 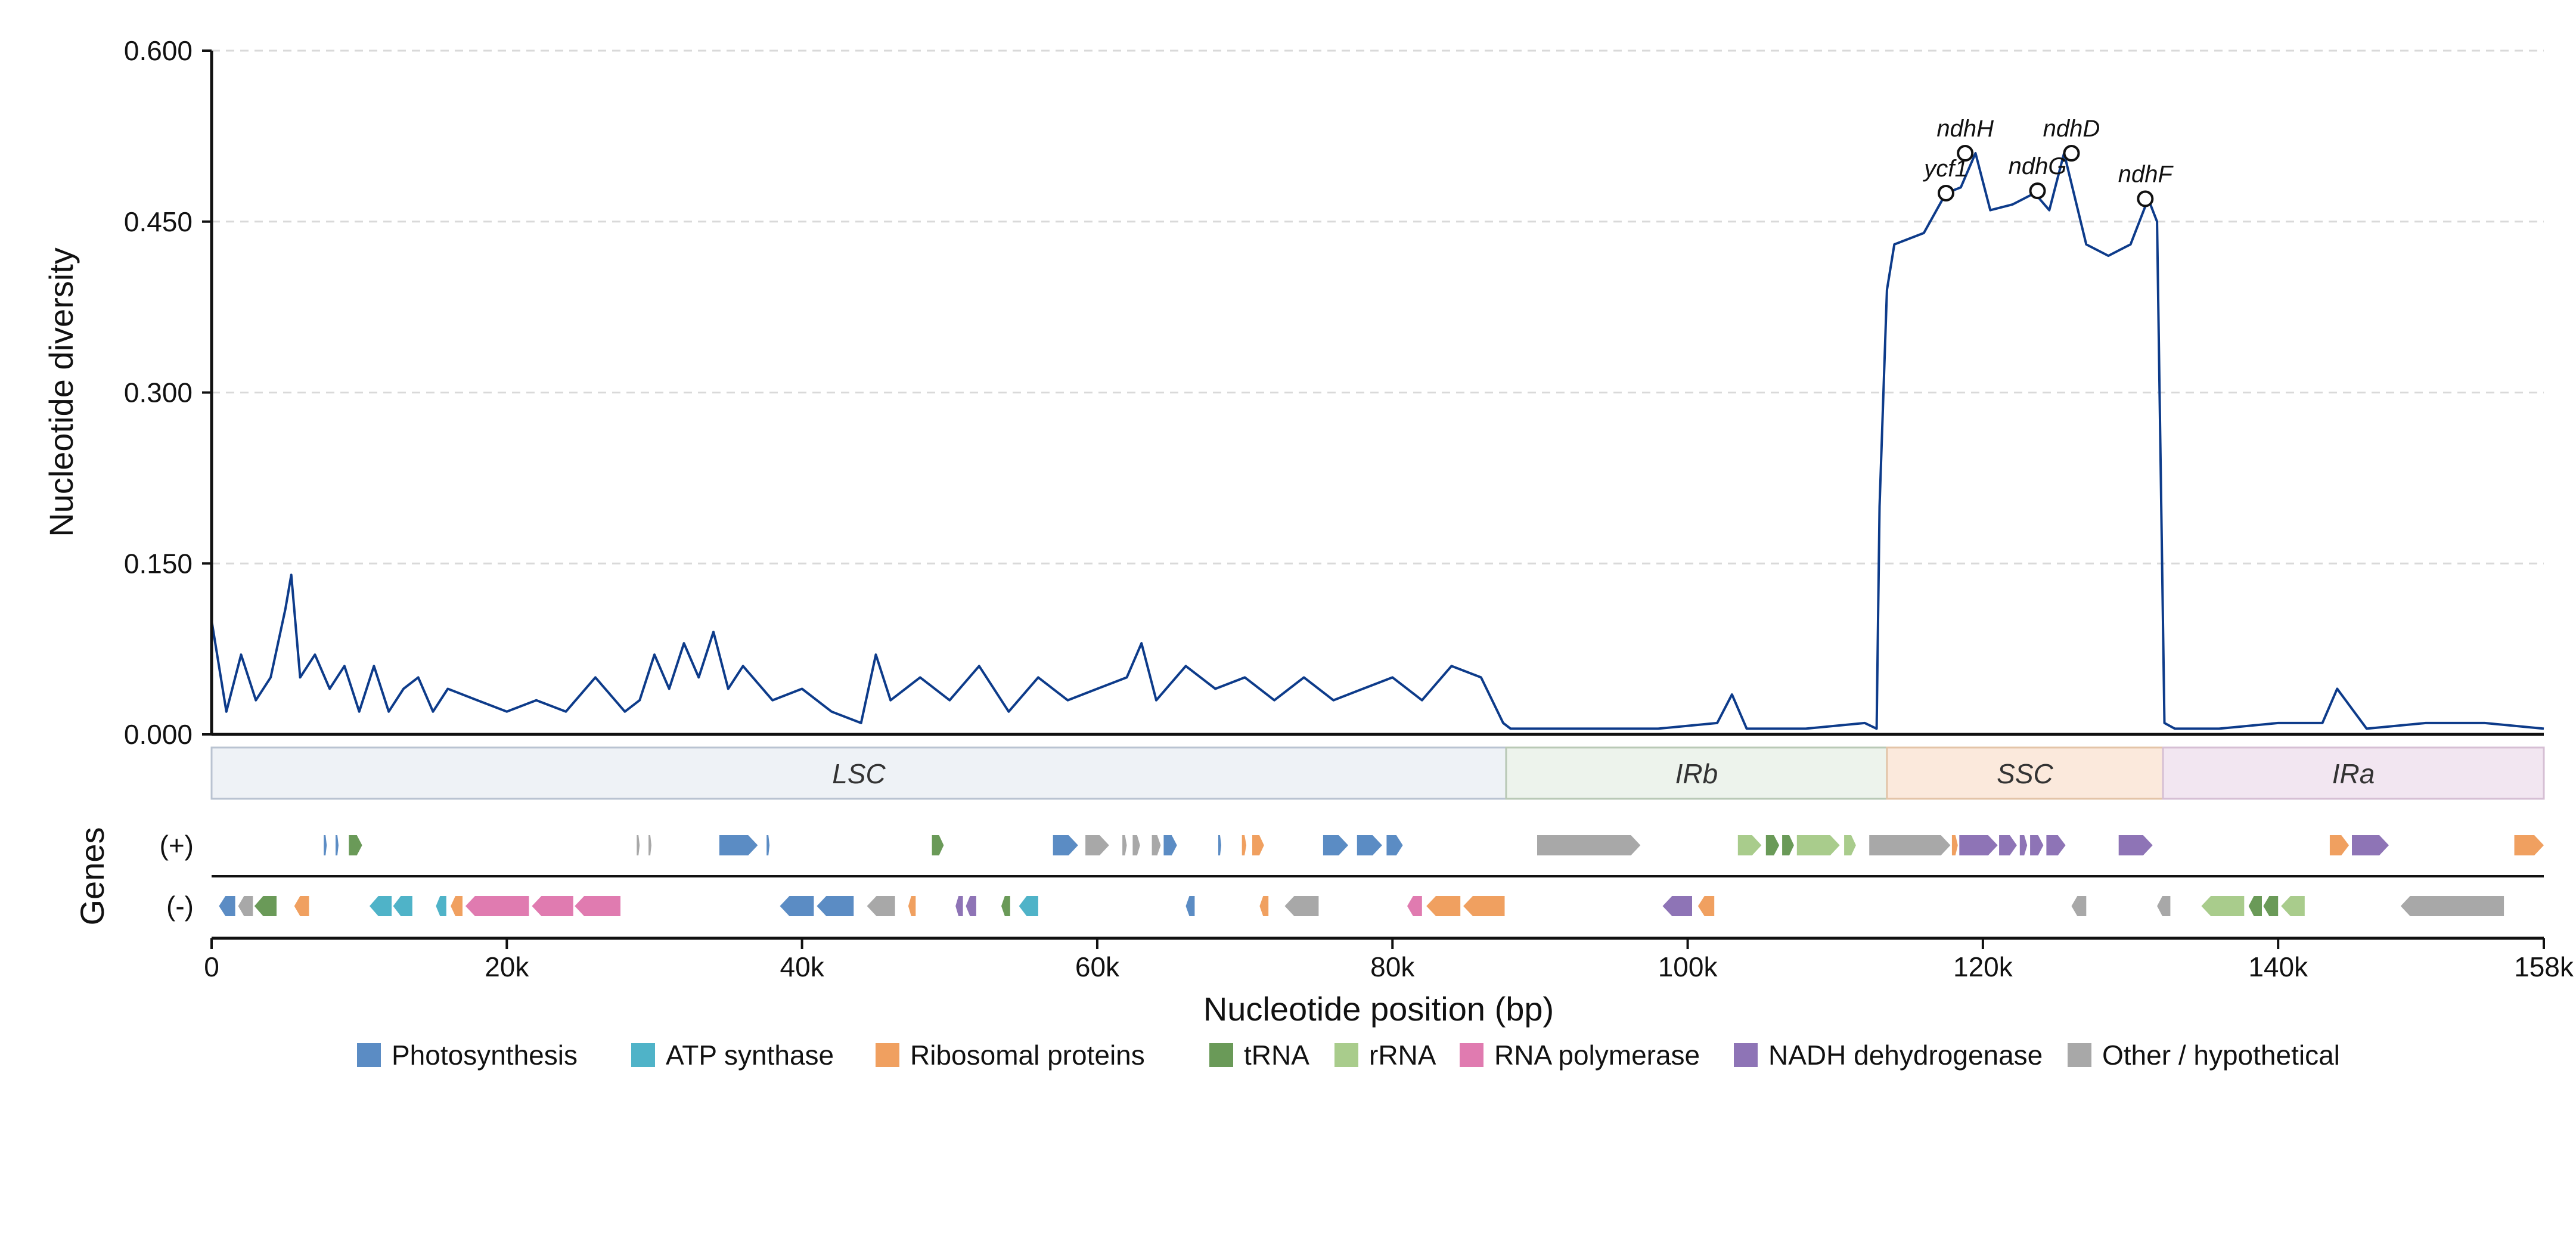 I want to click on x-tick-label: 100k, so click(x=1688, y=966).